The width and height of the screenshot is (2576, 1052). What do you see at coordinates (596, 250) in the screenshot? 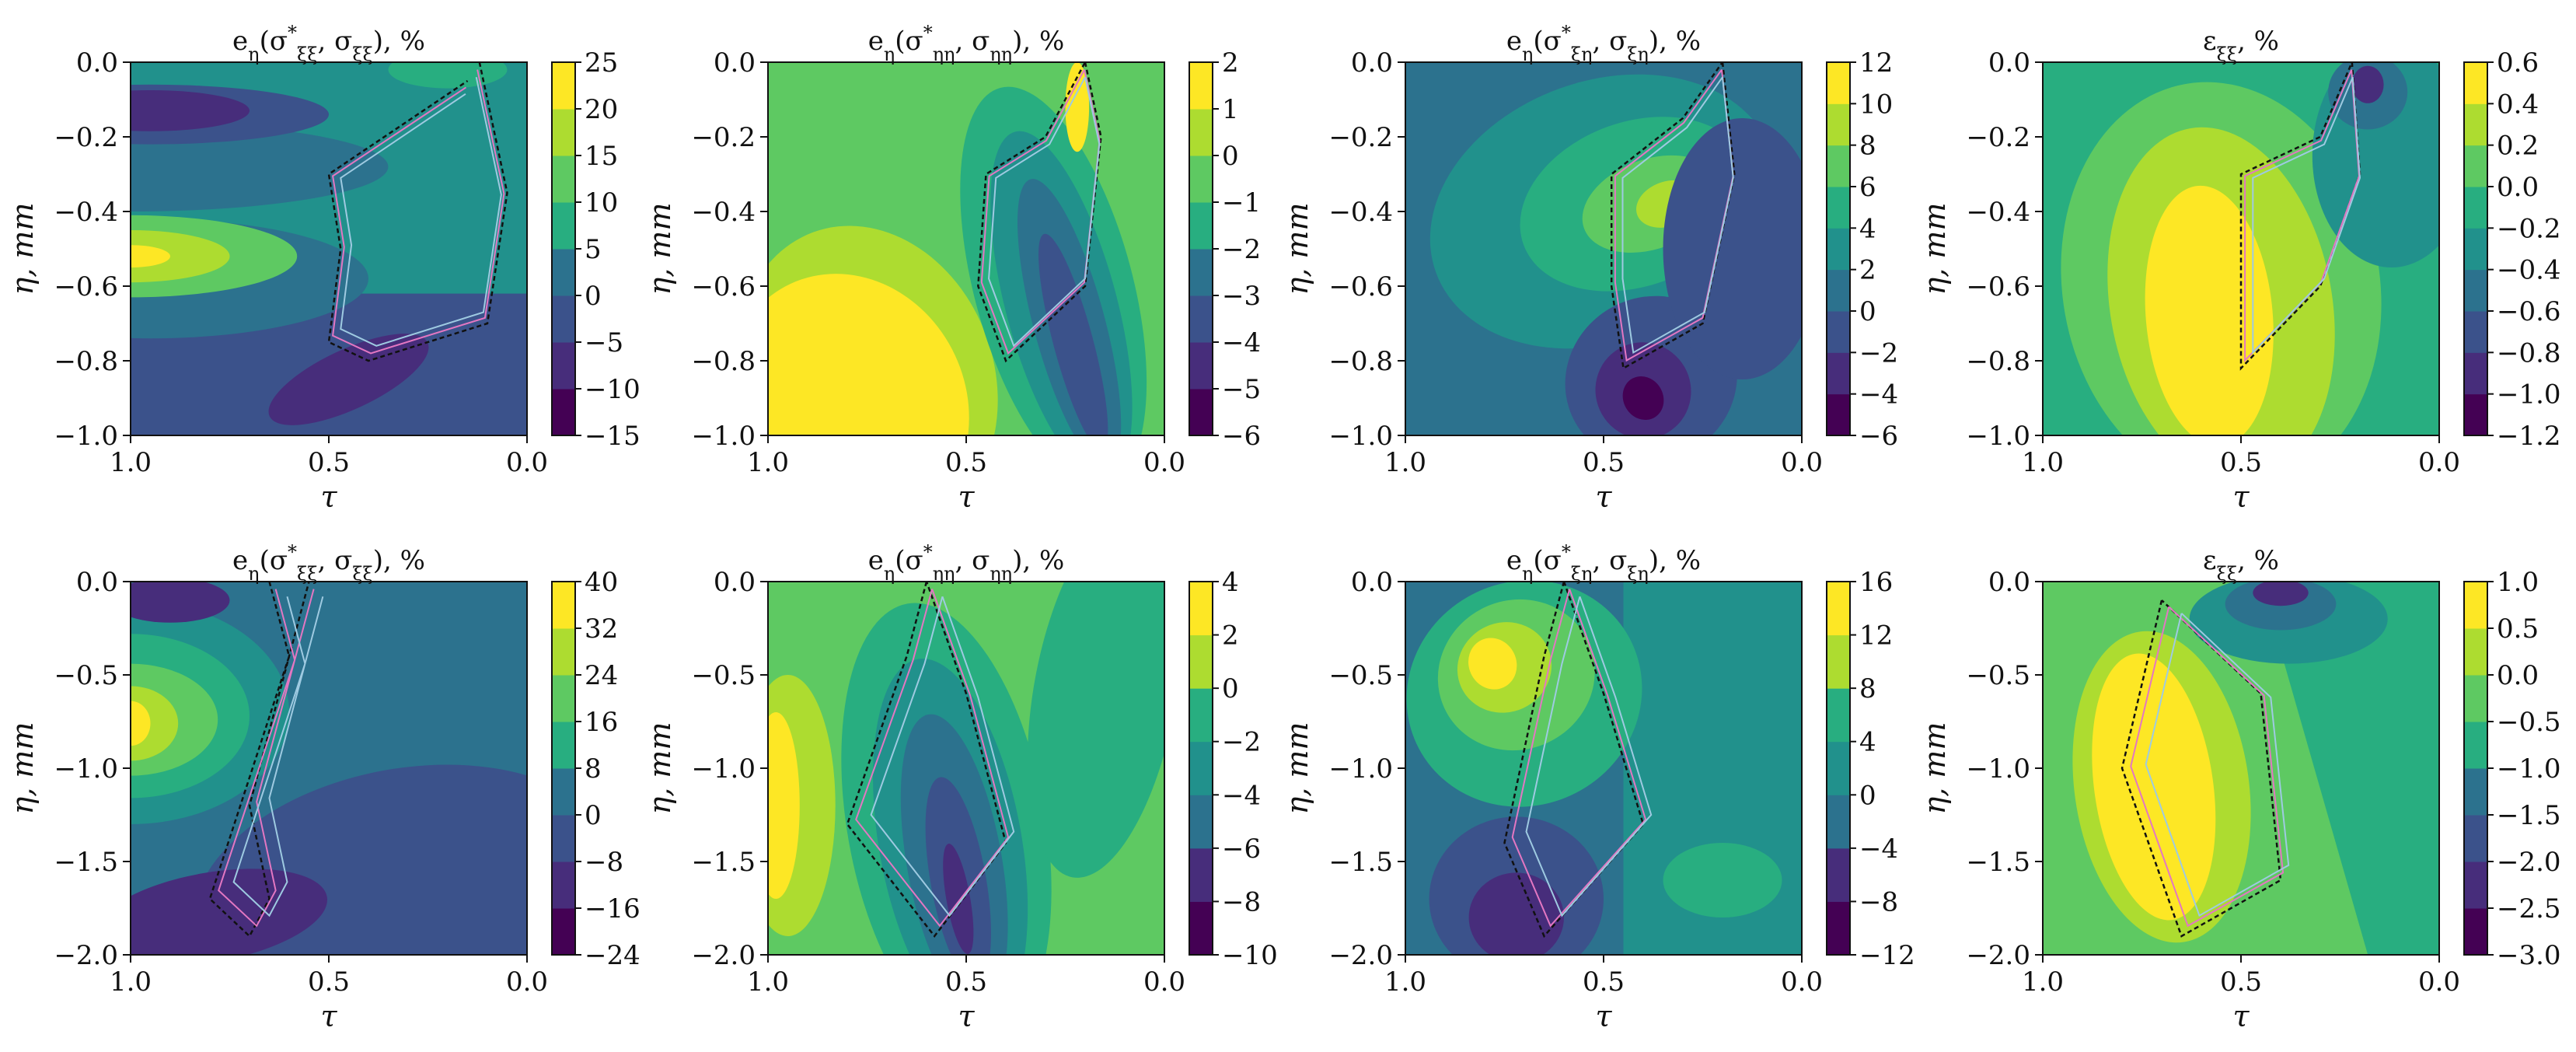
I see `colorbar: −15 −10 −5 0 5 10 15 20 25` at bounding box center [596, 250].